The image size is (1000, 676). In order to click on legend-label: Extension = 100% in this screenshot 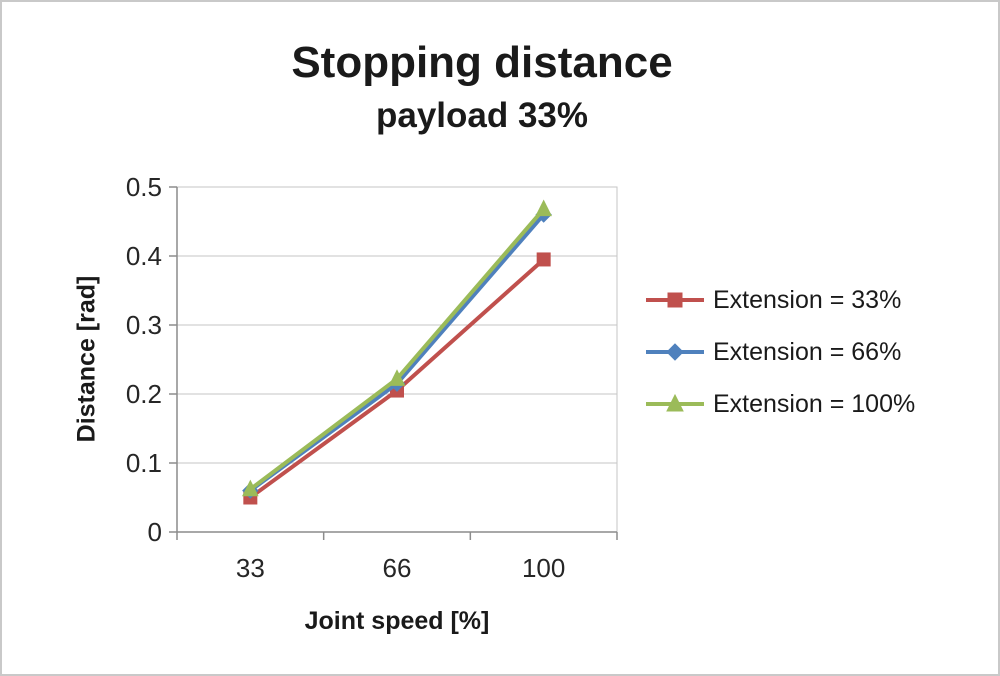, I will do `click(814, 403)`.